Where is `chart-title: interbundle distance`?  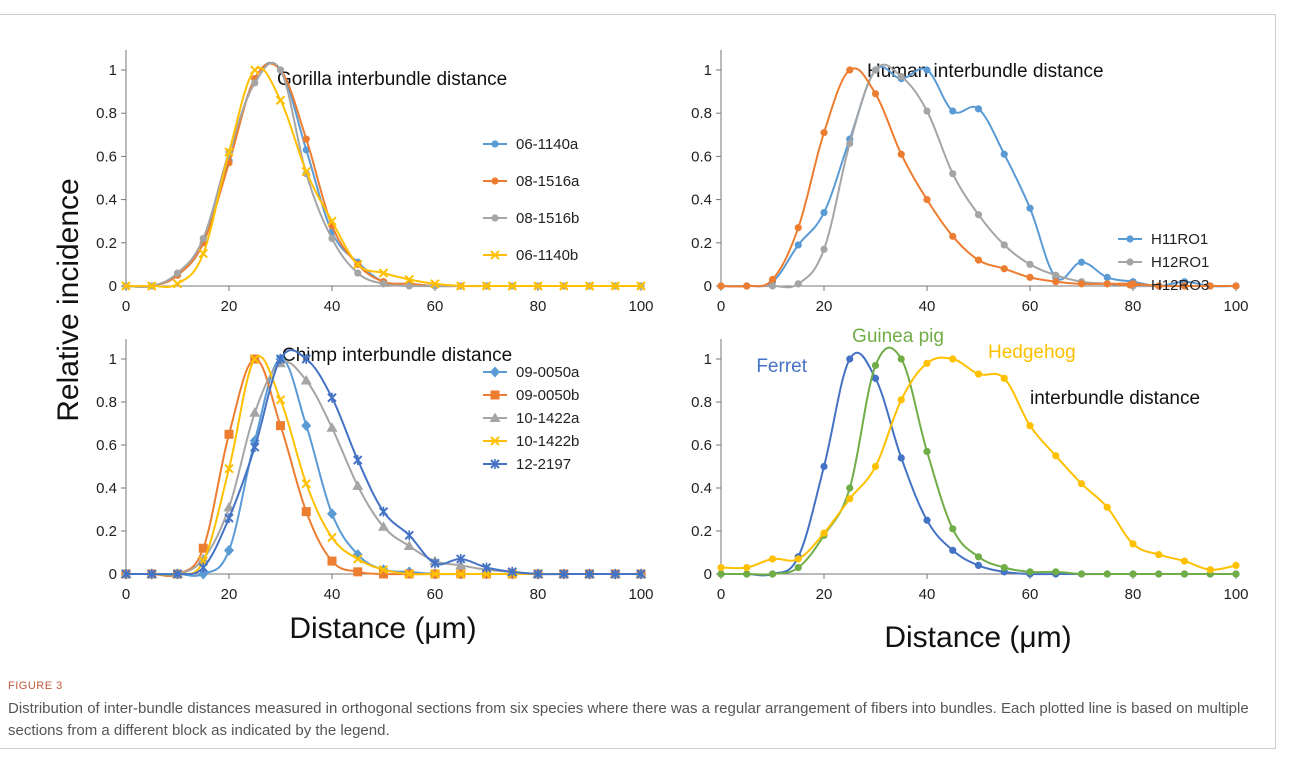
chart-title: interbundle distance is located at coordinates (1115, 398).